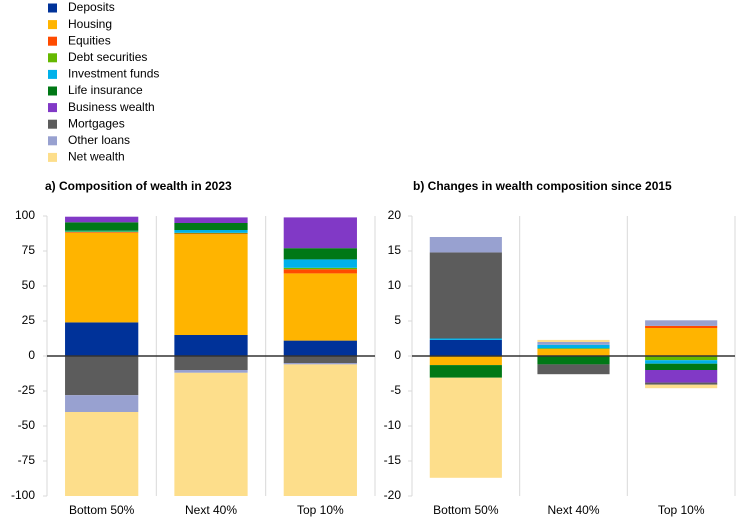  Describe the element at coordinates (395, 250) in the screenshot. I see `y-tick-label: 15` at that location.